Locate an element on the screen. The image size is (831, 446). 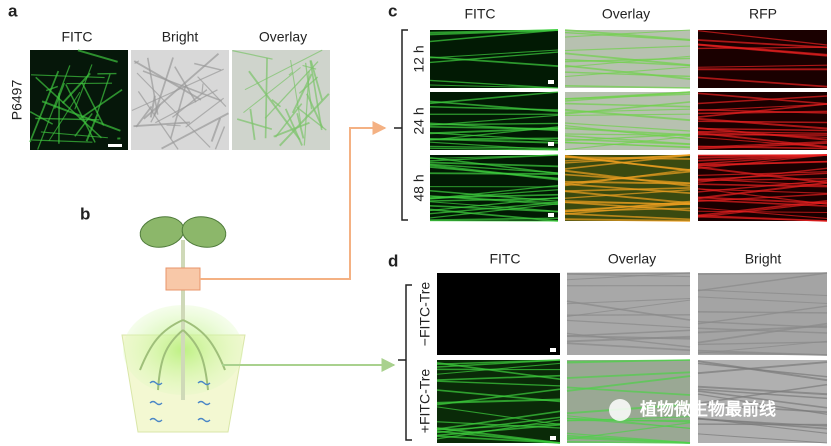
row-label: 12 h is located at coordinates (419, 58).